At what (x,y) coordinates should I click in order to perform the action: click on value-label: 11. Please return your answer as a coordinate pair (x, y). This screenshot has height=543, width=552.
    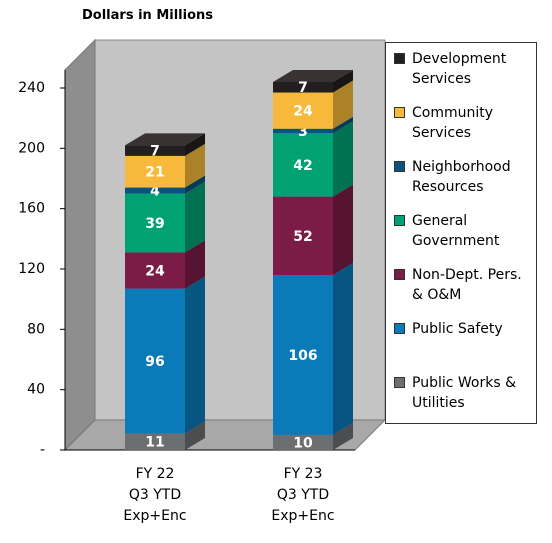
    Looking at the image, I should click on (154, 443).